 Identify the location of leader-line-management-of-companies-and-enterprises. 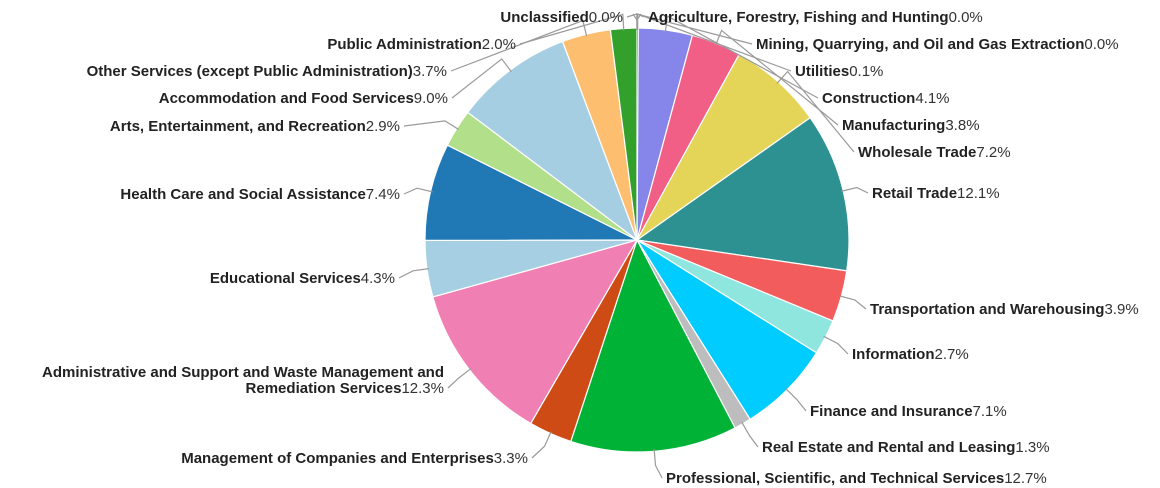
(541, 445).